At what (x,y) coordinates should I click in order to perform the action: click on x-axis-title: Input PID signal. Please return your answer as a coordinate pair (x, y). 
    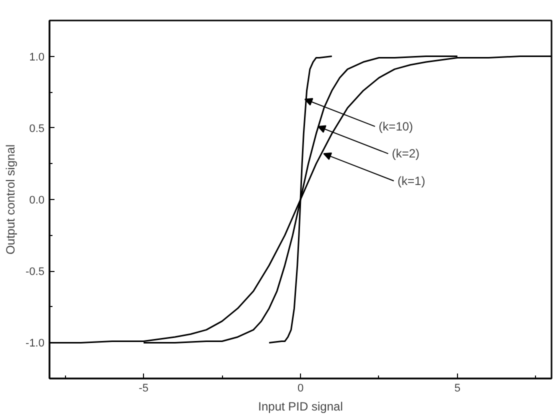
    Looking at the image, I should click on (300, 407).